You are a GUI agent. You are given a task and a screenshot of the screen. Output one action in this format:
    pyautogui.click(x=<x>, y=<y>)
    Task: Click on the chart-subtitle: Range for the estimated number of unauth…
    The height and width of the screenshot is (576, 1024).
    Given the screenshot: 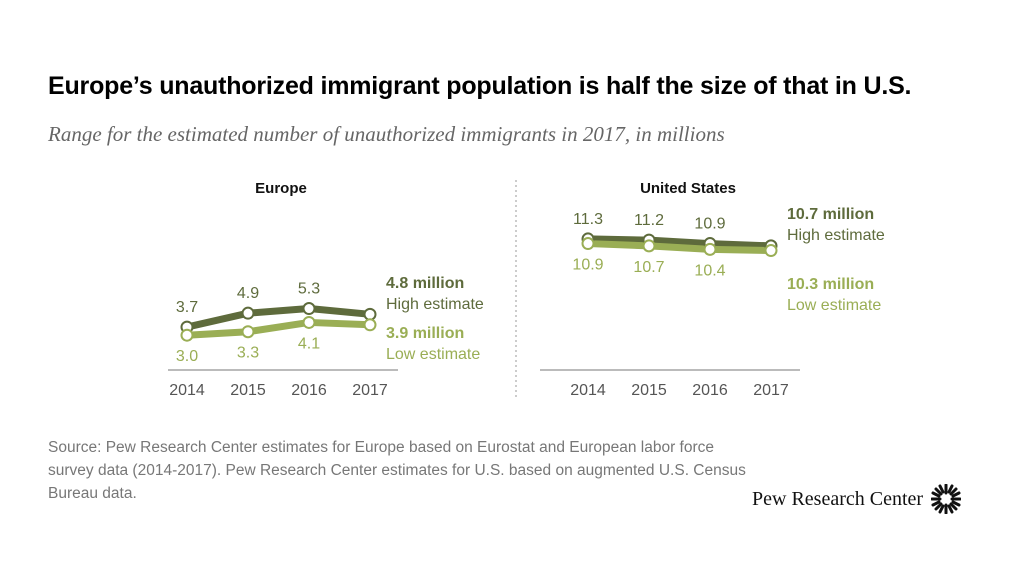 What is the action you would take?
    pyautogui.click(x=386, y=134)
    